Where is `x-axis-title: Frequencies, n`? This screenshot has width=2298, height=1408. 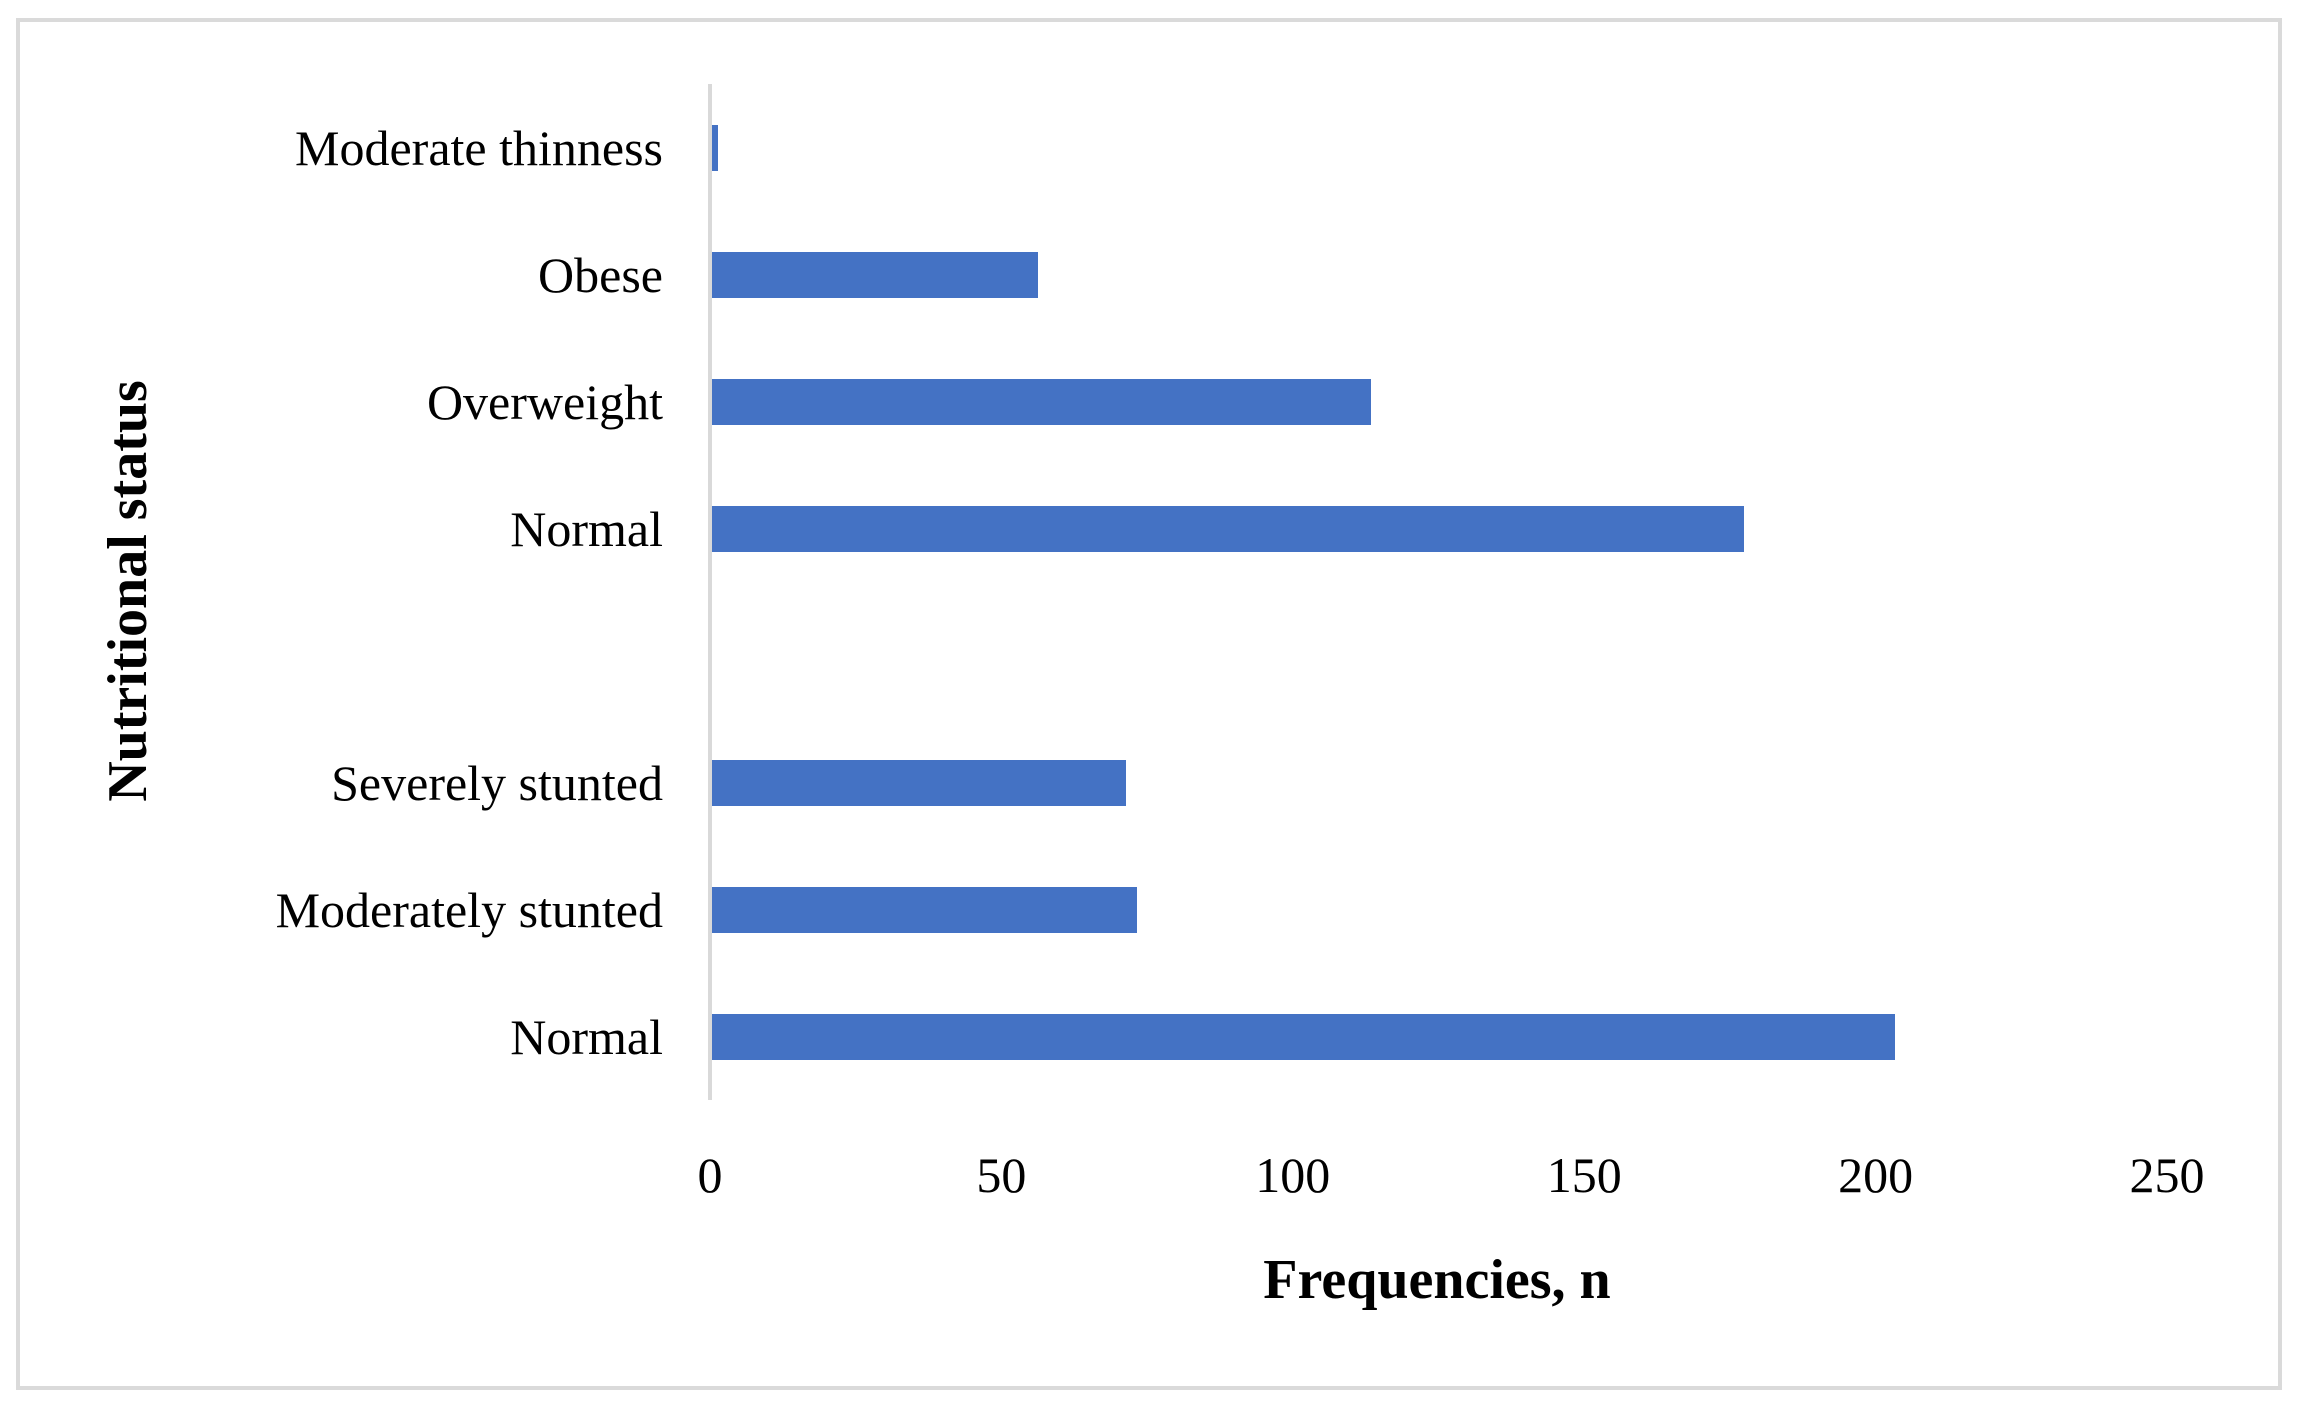 x-axis-title: Frequencies, n is located at coordinates (1437, 1280).